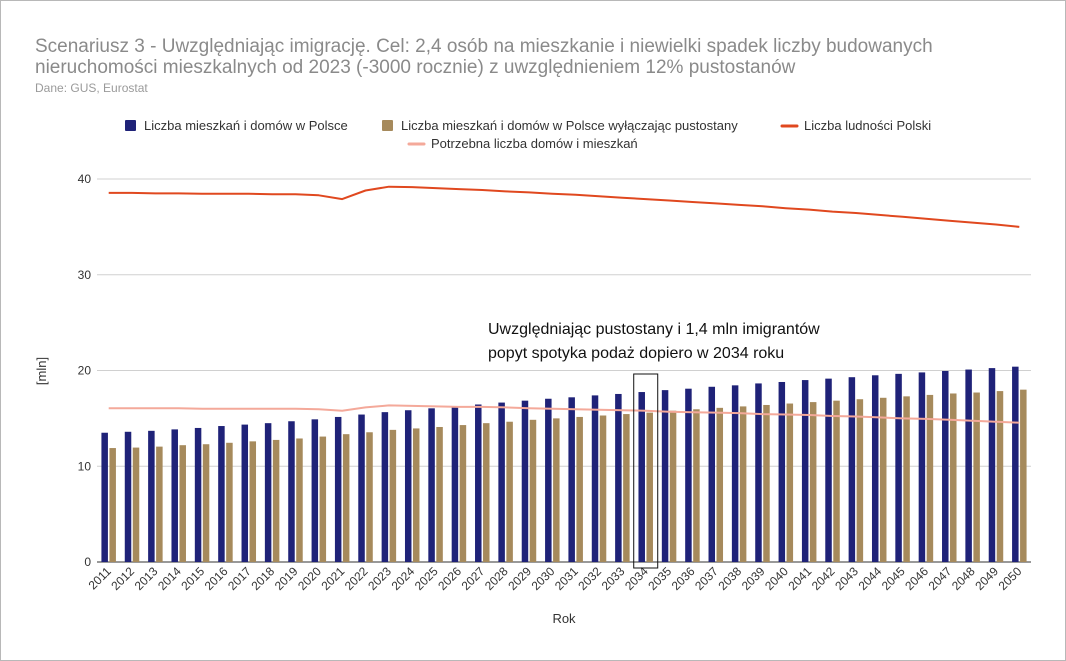  What do you see at coordinates (782, 471) in the screenshot?
I see `bar-total-2040` at bounding box center [782, 471].